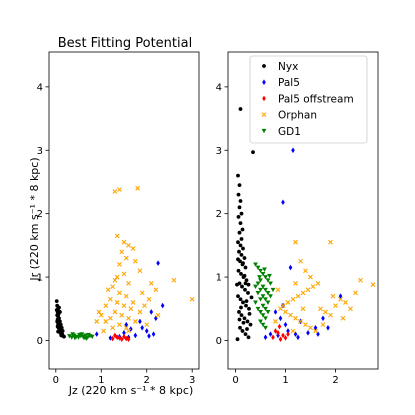 This screenshot has height=415, width=415. What do you see at coordinates (264, 66) in the screenshot?
I see `legend-marker-nyx` at bounding box center [264, 66].